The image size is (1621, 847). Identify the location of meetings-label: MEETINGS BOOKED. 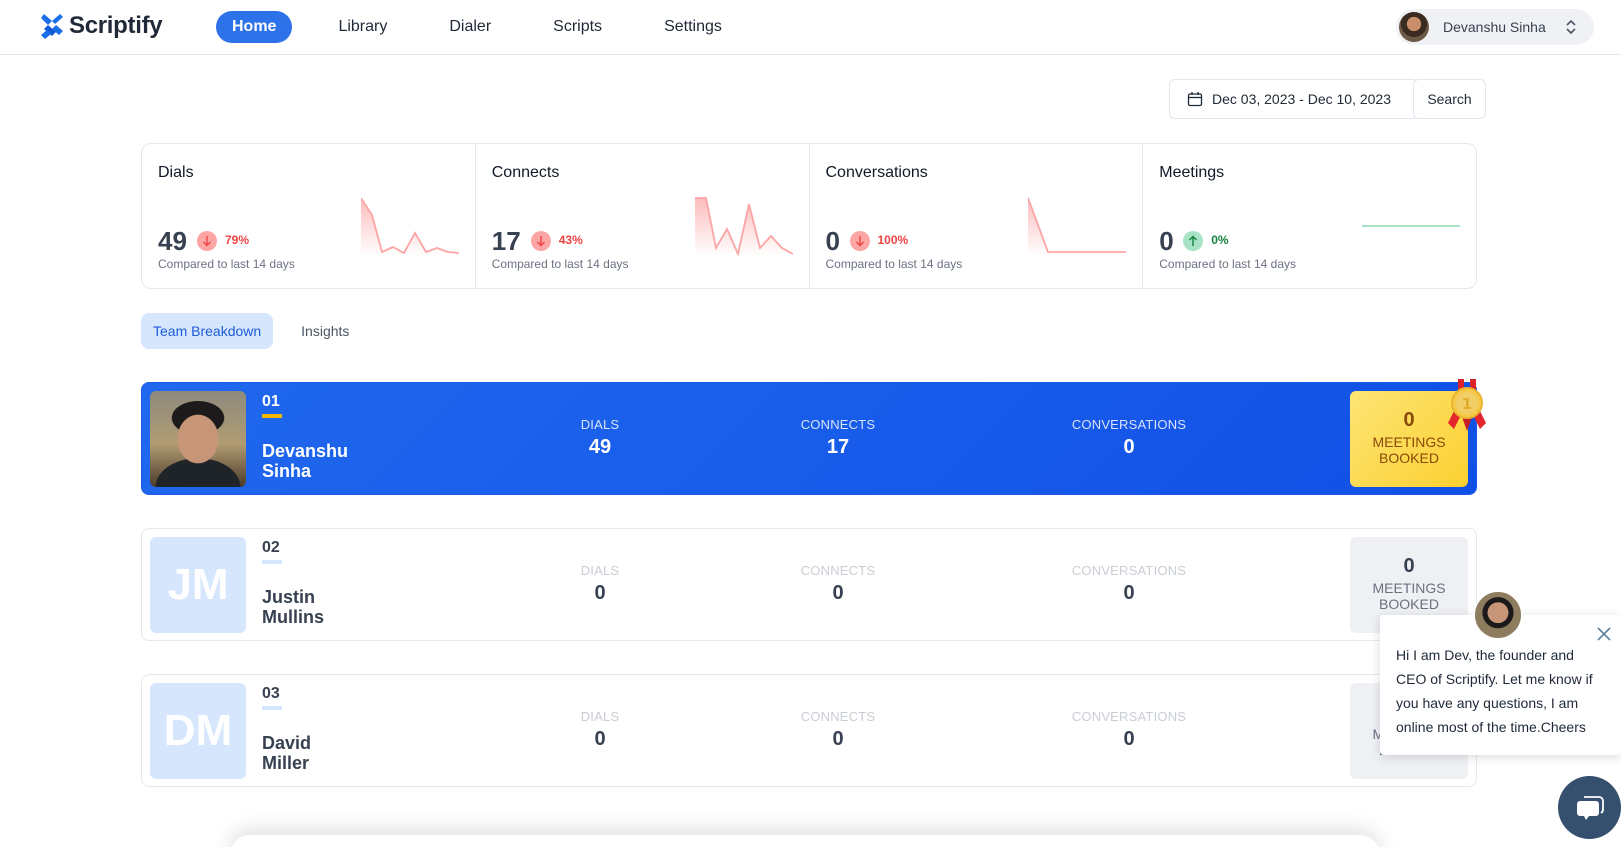
(1409, 450).